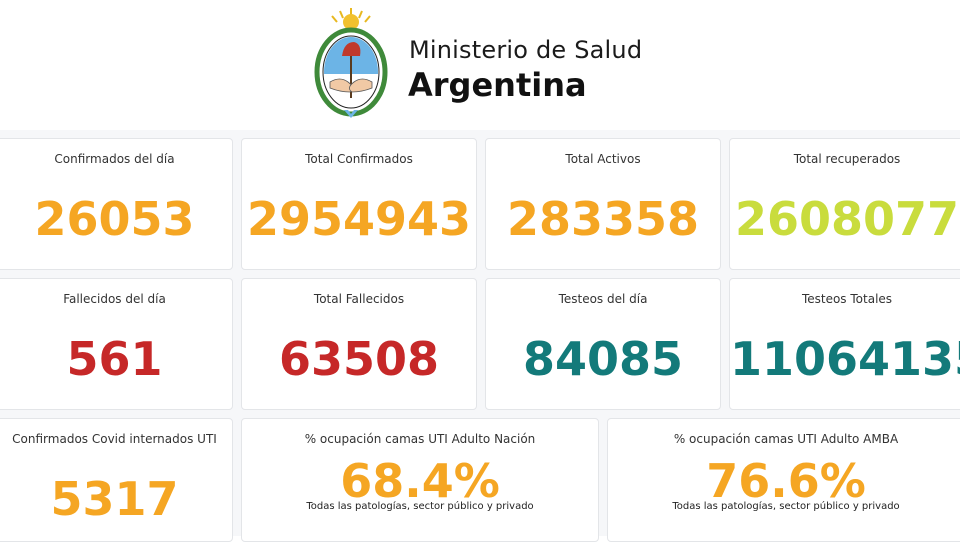  Describe the element at coordinates (847, 219) in the screenshot. I see `card-value: 2608077` at that location.